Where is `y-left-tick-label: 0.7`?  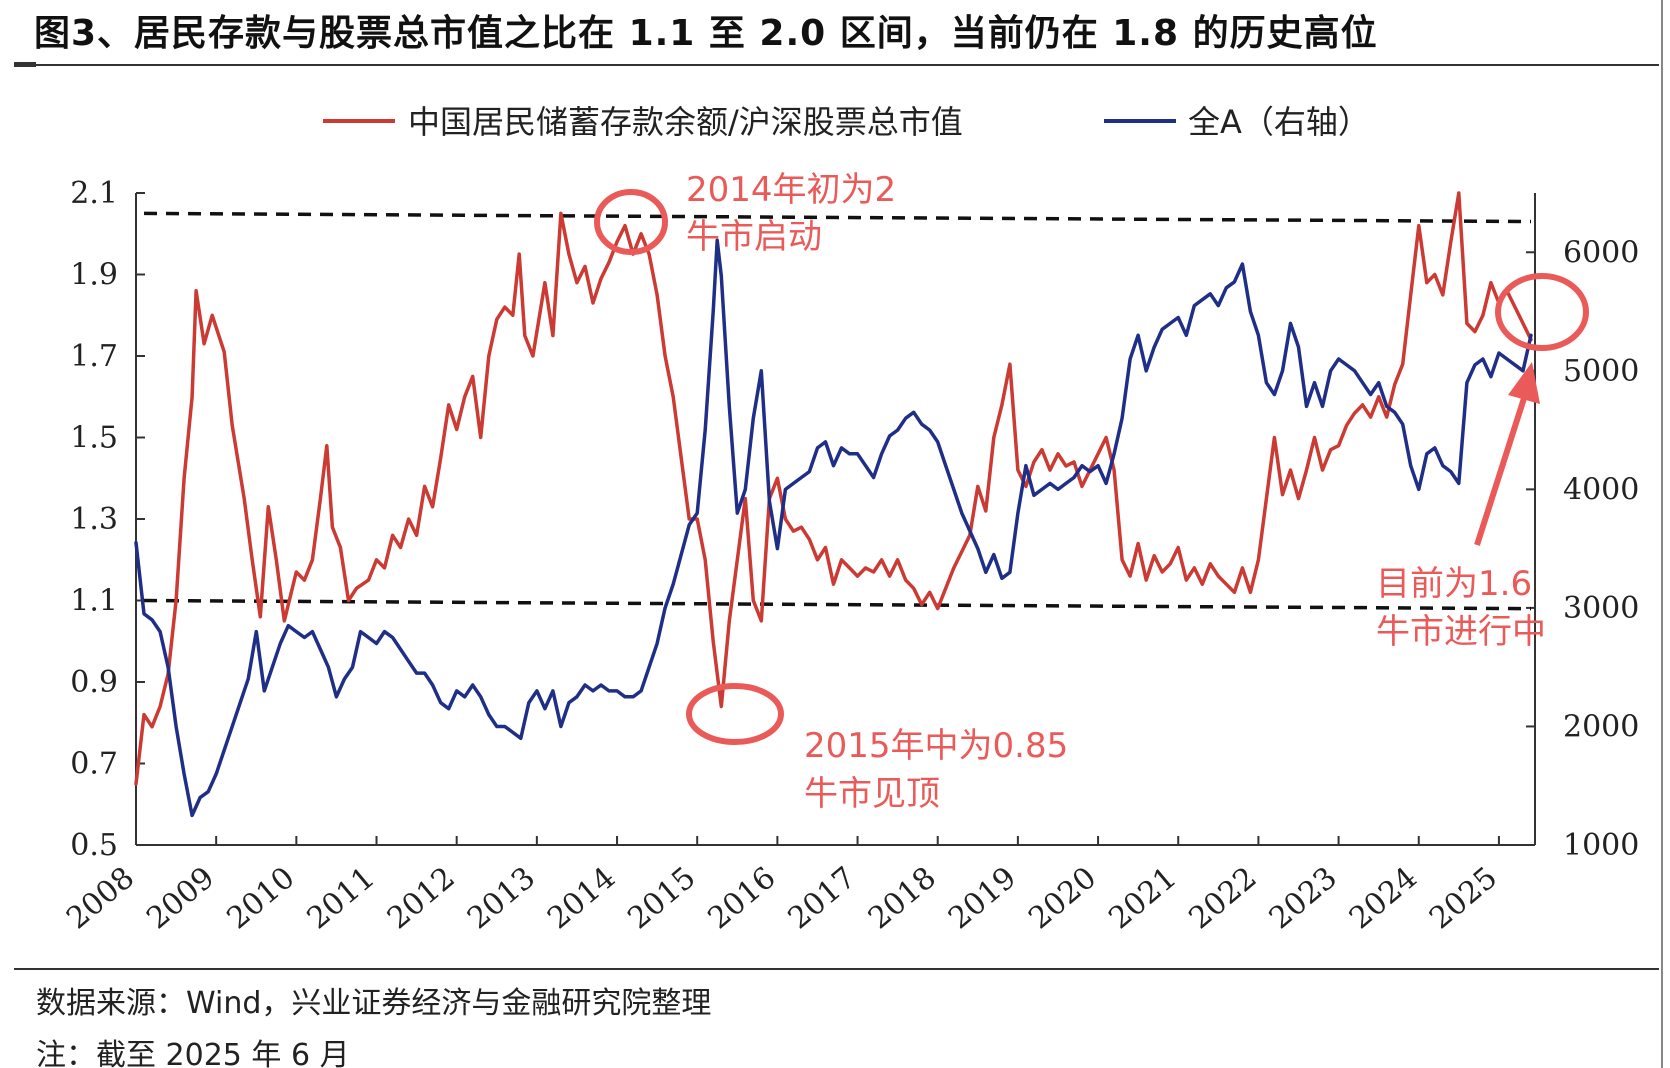
y-left-tick-label: 0.7 is located at coordinates (94, 764).